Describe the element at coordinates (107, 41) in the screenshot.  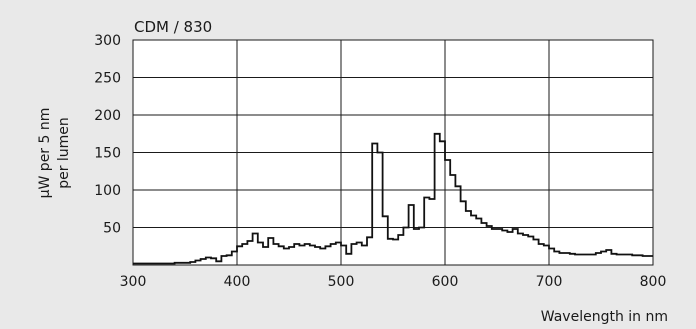
I see `y-tick-label: 300` at that location.